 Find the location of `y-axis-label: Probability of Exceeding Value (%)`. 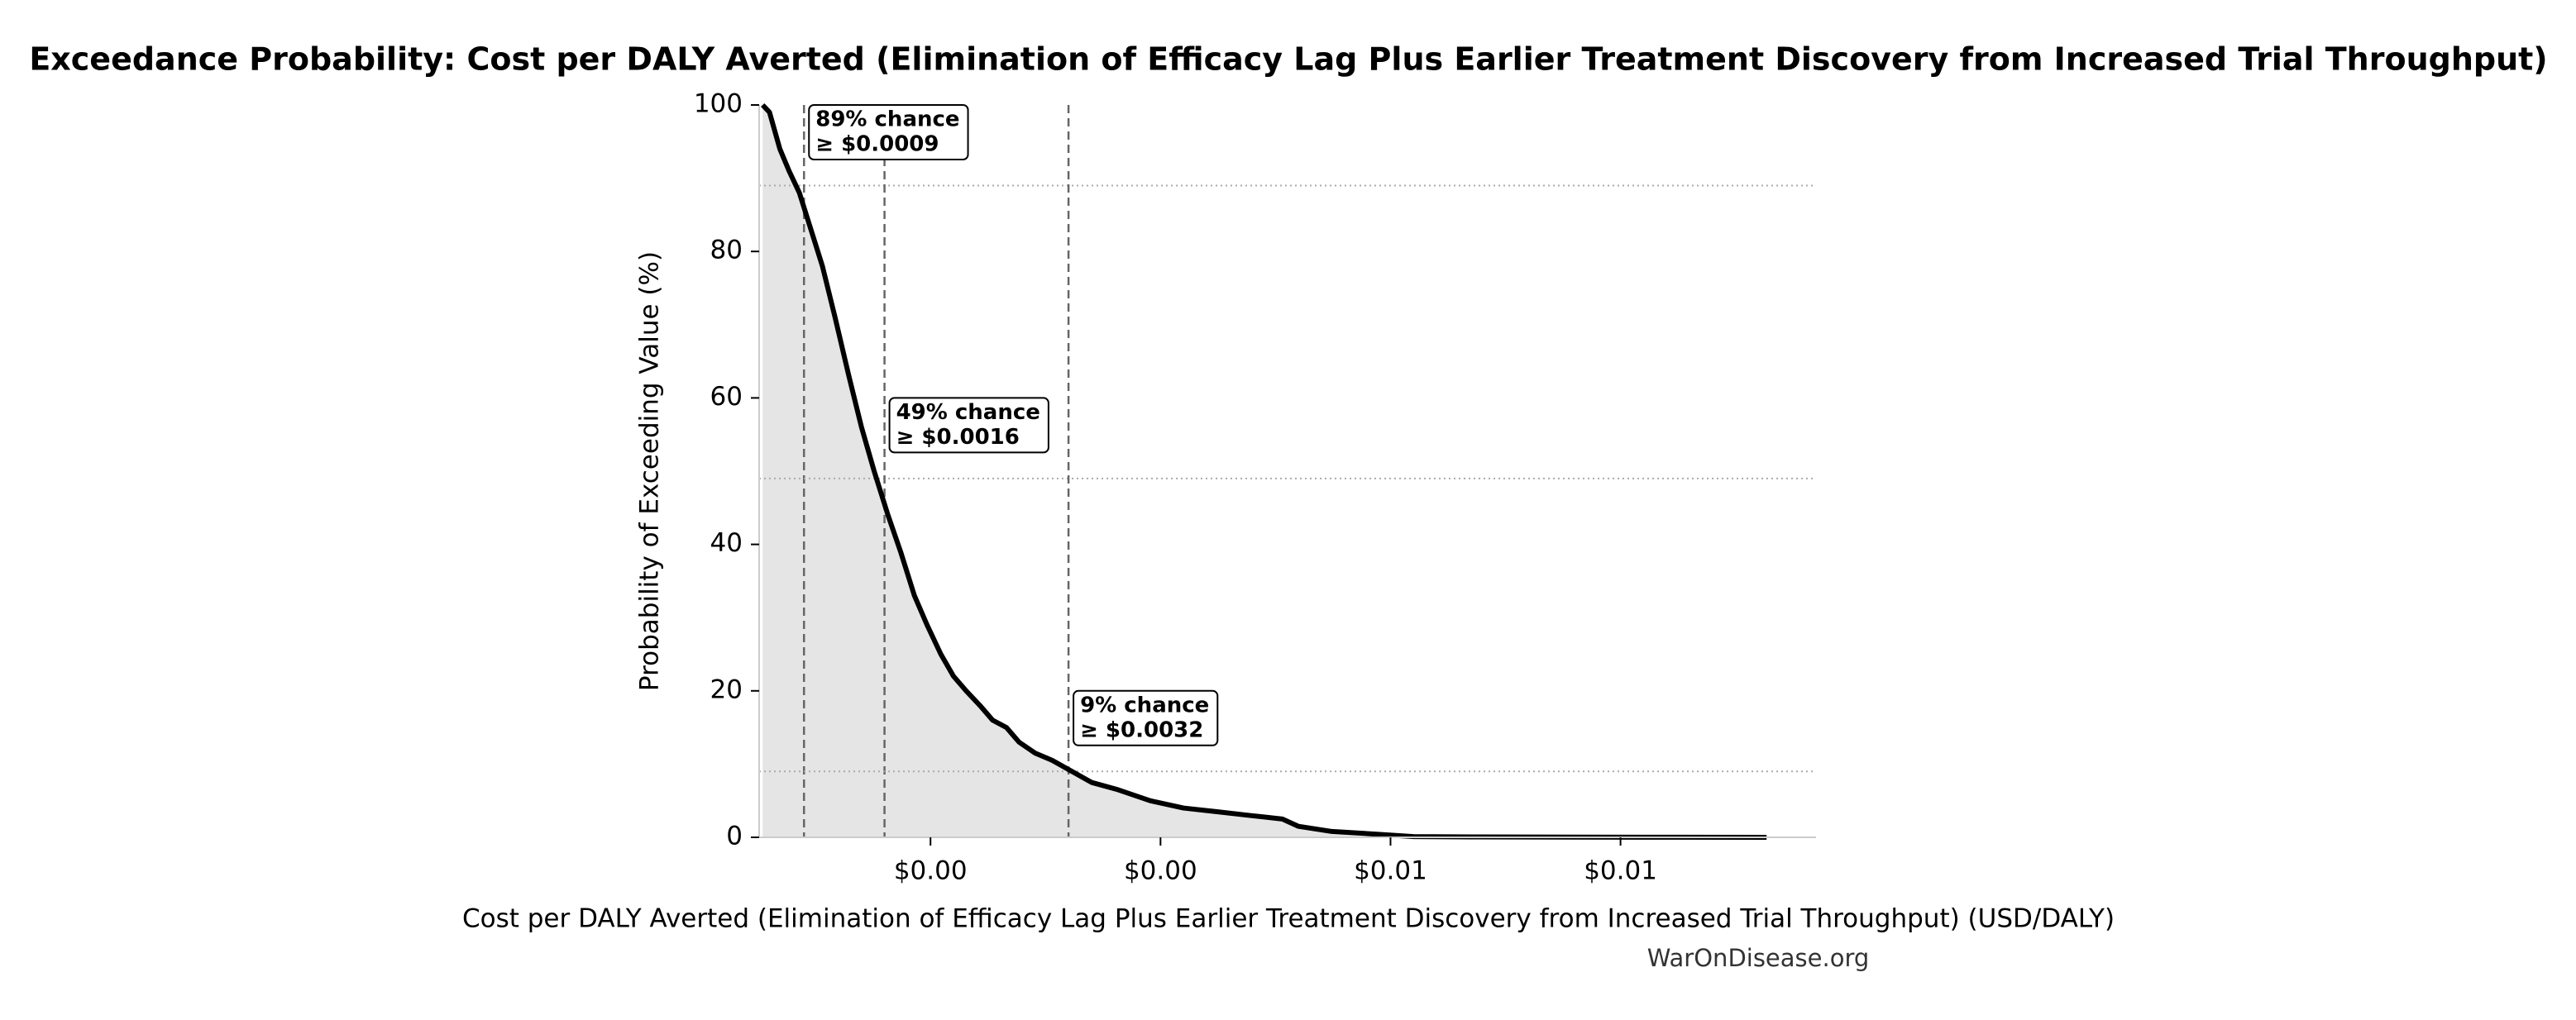

y-axis-label: Probability of Exceeding Value (%) is located at coordinates (650, 471).